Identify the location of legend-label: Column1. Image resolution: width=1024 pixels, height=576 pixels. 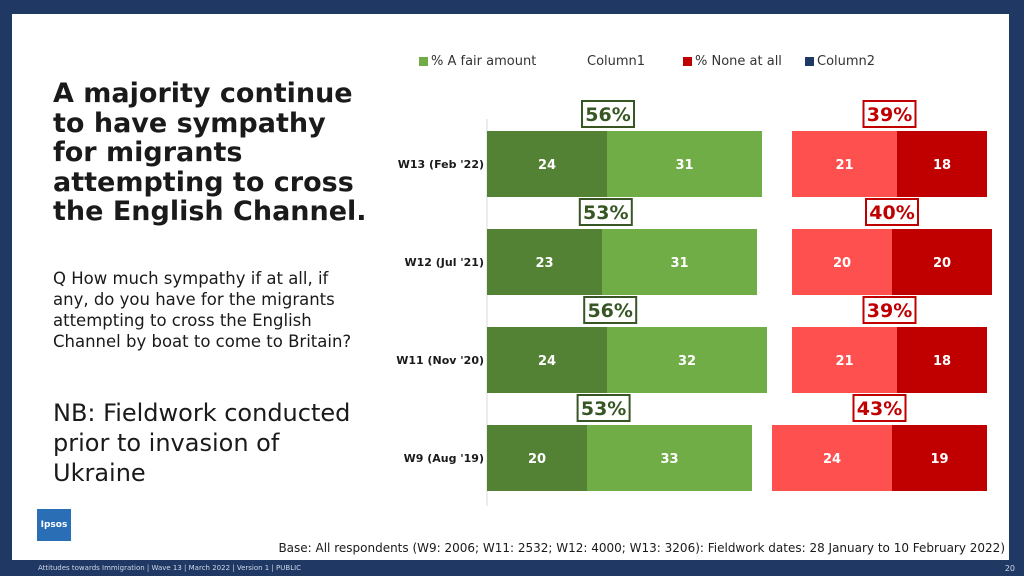
(616, 61).